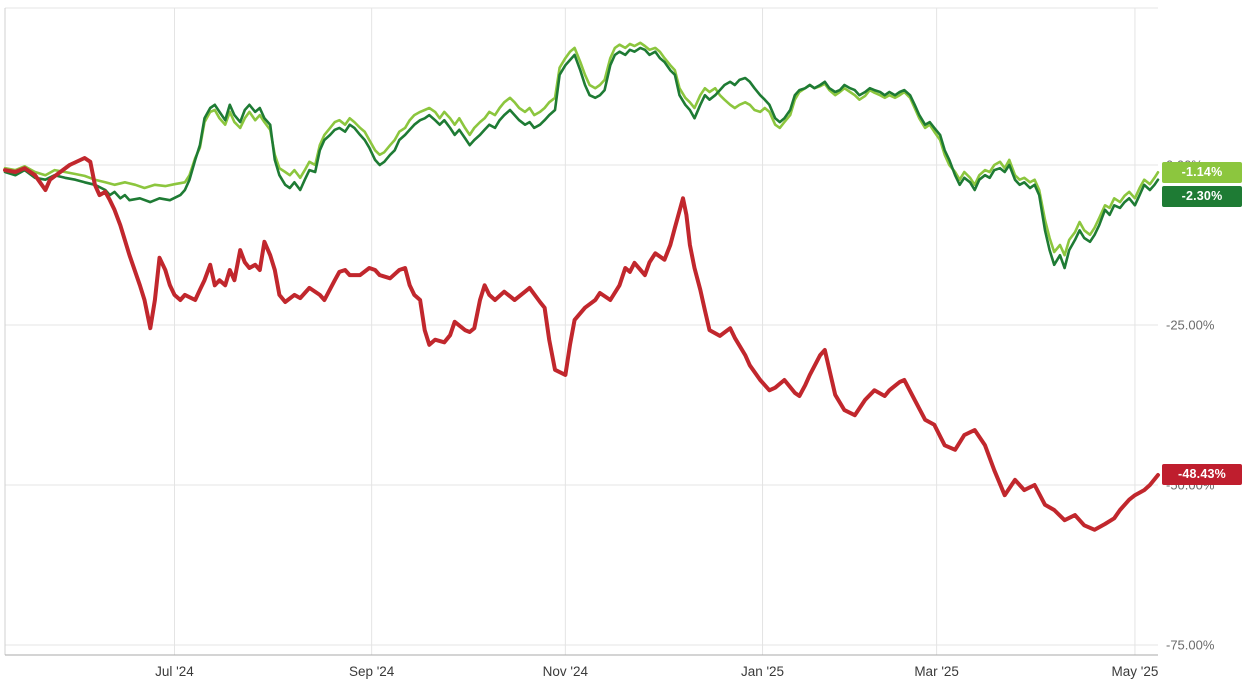  Describe the element at coordinates (174, 671) in the screenshot. I see `x-axis-tick-label: Jul '24` at that location.